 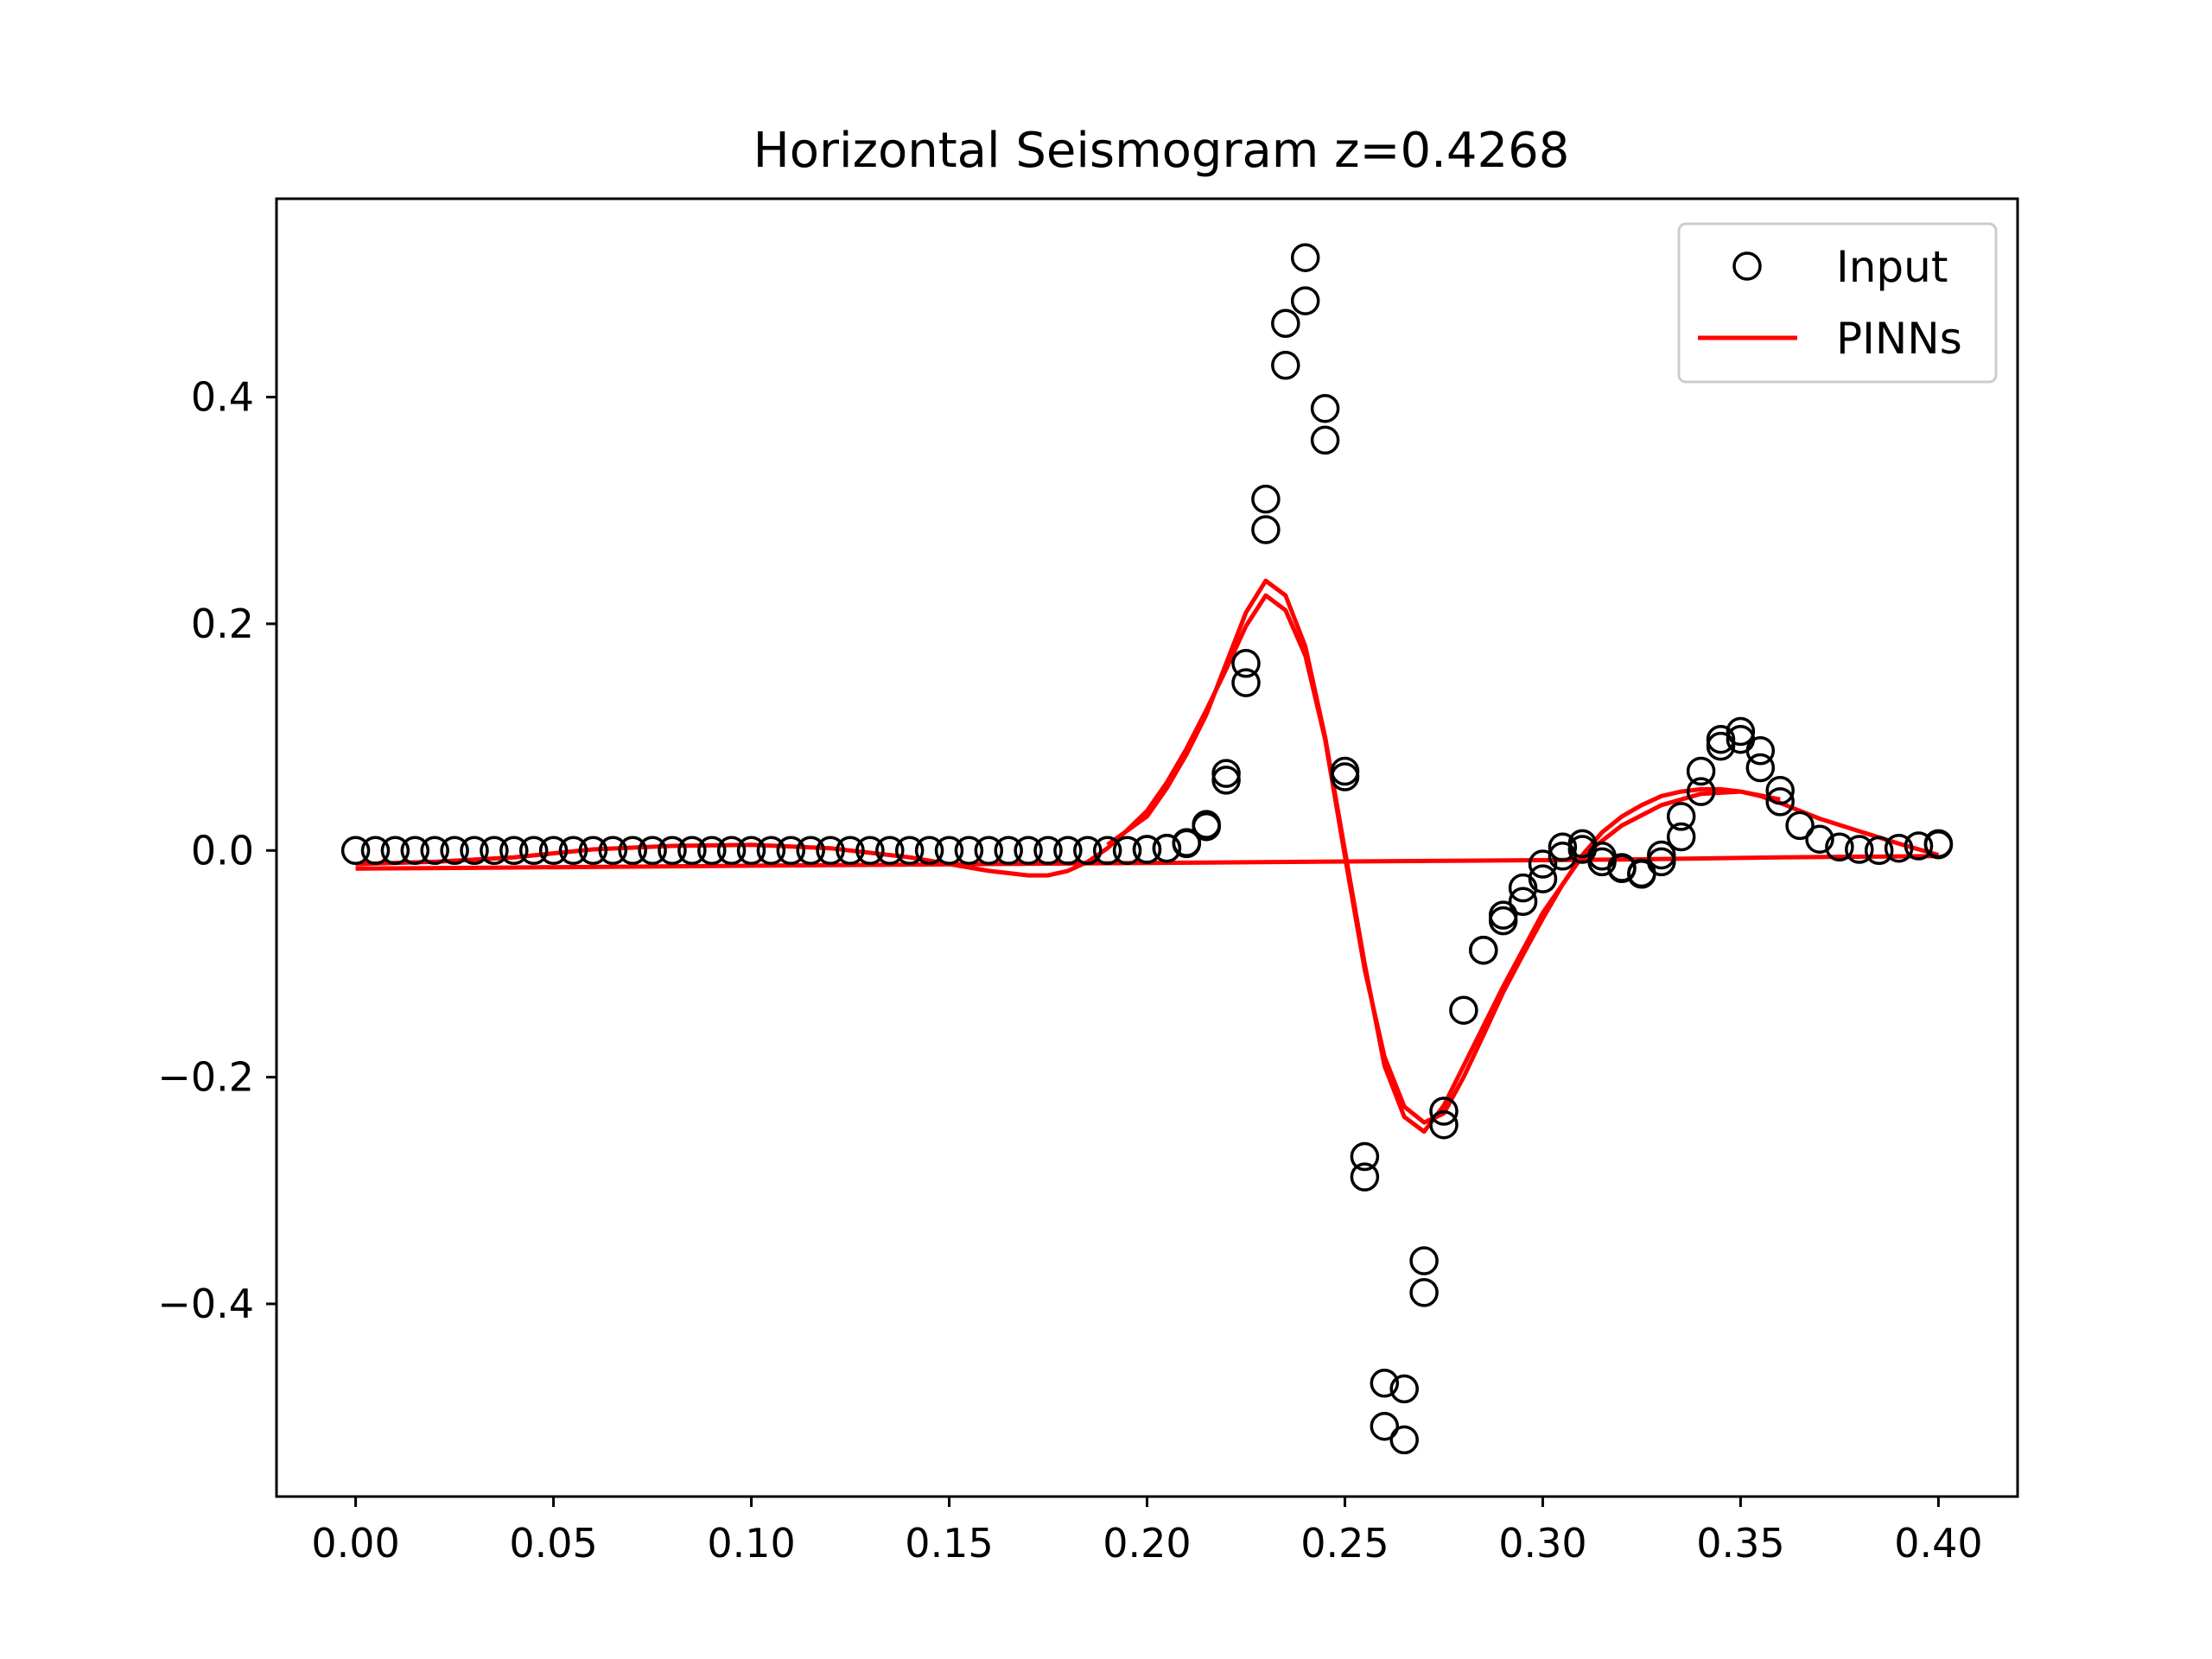 I want to click on x-tick-label: 0.00, so click(x=355, y=1543).